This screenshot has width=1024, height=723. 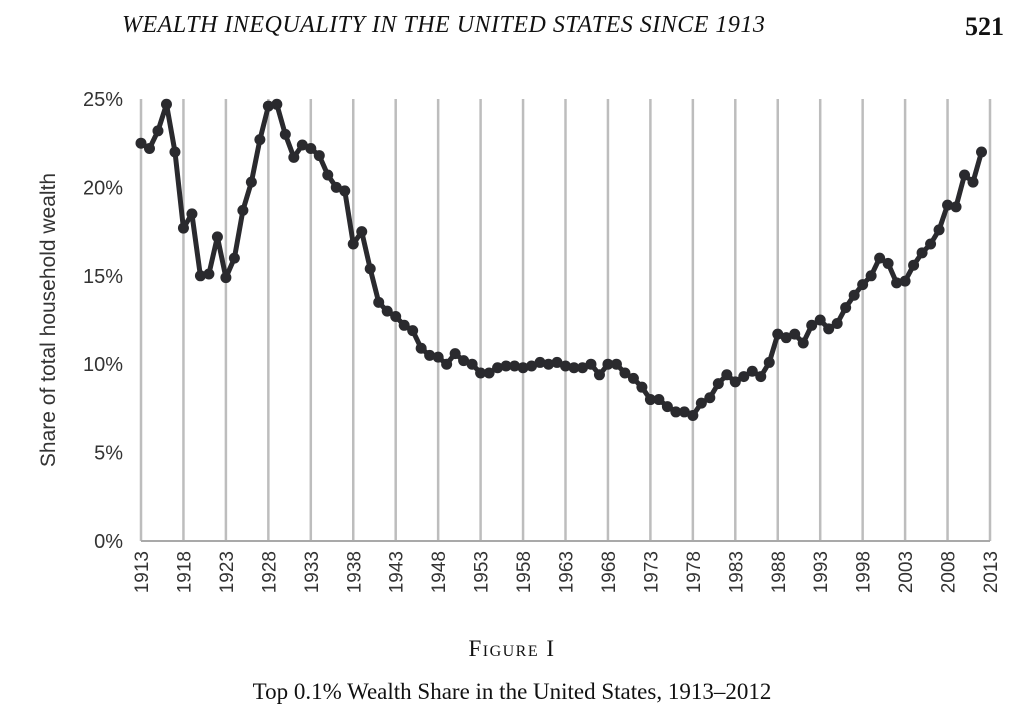 What do you see at coordinates (183, 228) in the screenshot?
I see `data-point-1918` at bounding box center [183, 228].